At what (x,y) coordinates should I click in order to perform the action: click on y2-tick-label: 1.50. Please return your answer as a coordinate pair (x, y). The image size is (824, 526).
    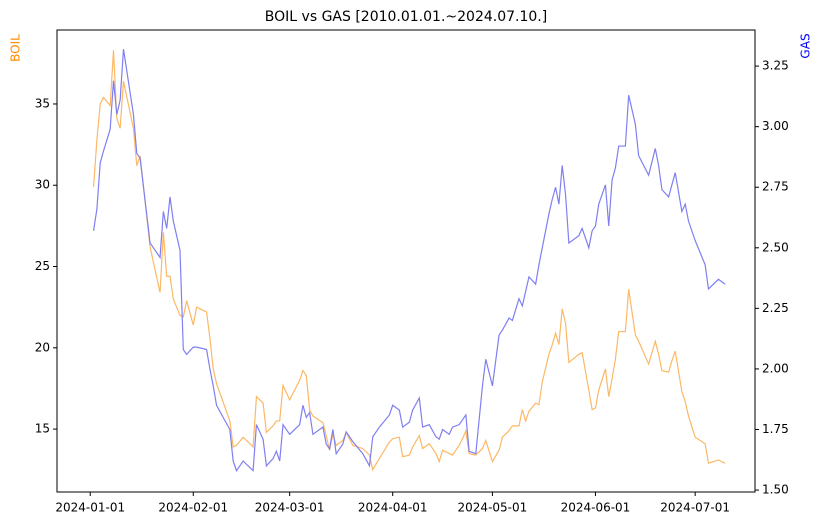
    Looking at the image, I should click on (775, 490).